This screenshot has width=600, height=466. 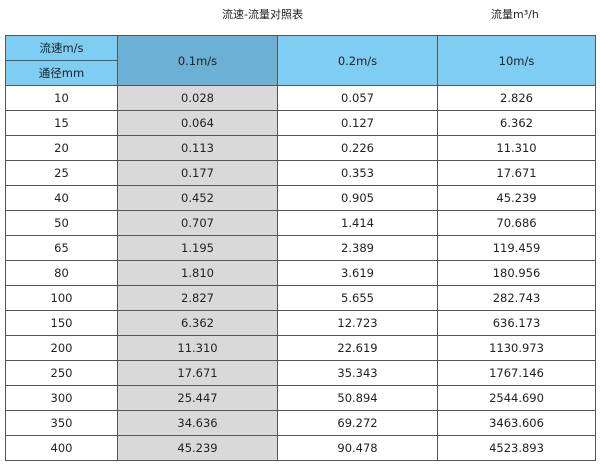 I want to click on table-row: 40 0.452 0.905 45.239, so click(x=300, y=198).